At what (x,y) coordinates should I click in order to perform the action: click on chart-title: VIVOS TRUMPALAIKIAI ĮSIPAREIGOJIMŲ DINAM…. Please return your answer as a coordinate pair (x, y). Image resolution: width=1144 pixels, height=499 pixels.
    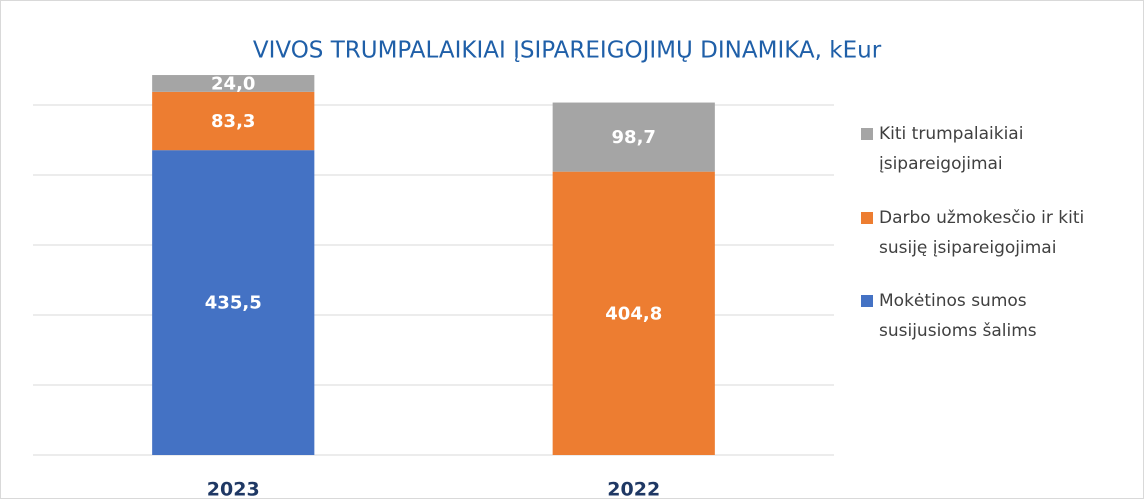
    Looking at the image, I should click on (567, 51).